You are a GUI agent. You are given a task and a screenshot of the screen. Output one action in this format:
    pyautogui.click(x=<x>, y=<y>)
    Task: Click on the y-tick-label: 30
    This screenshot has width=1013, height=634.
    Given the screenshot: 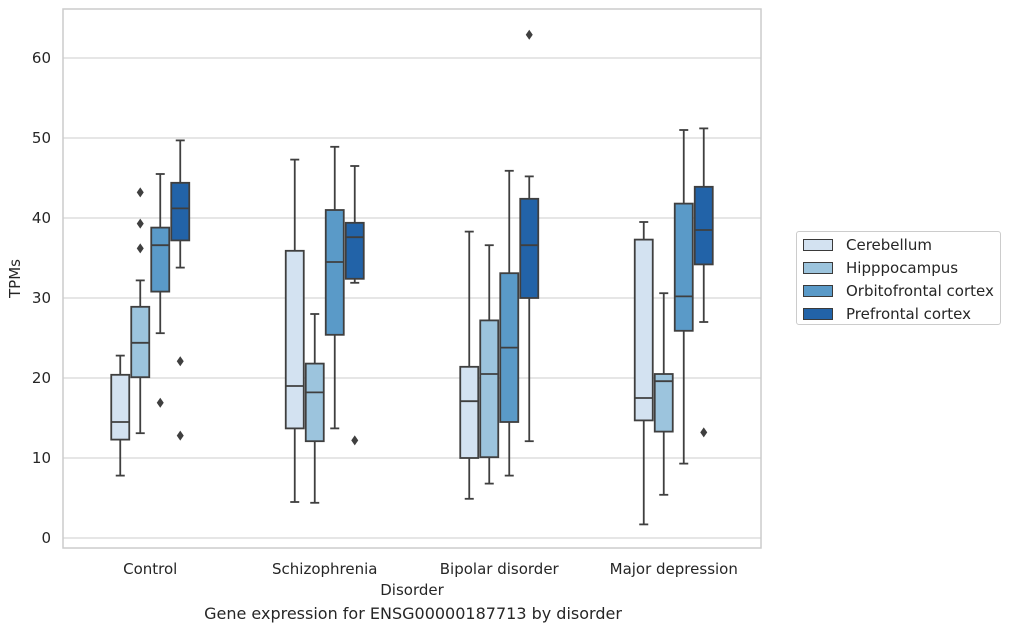 What is the action you would take?
    pyautogui.click(x=41, y=298)
    